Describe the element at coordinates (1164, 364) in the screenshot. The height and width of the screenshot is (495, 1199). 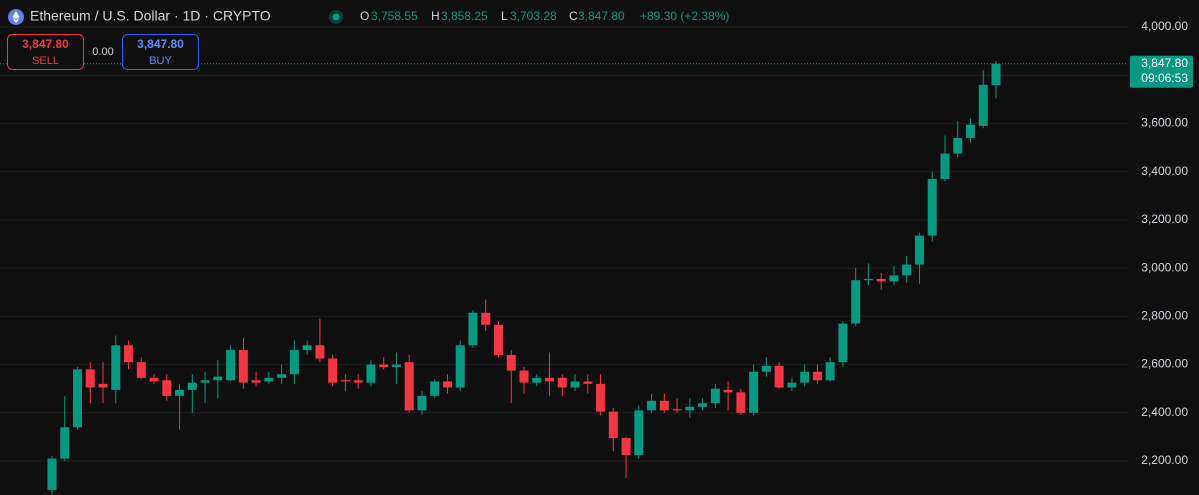
I see `y-tick-label: 2,600.00` at that location.